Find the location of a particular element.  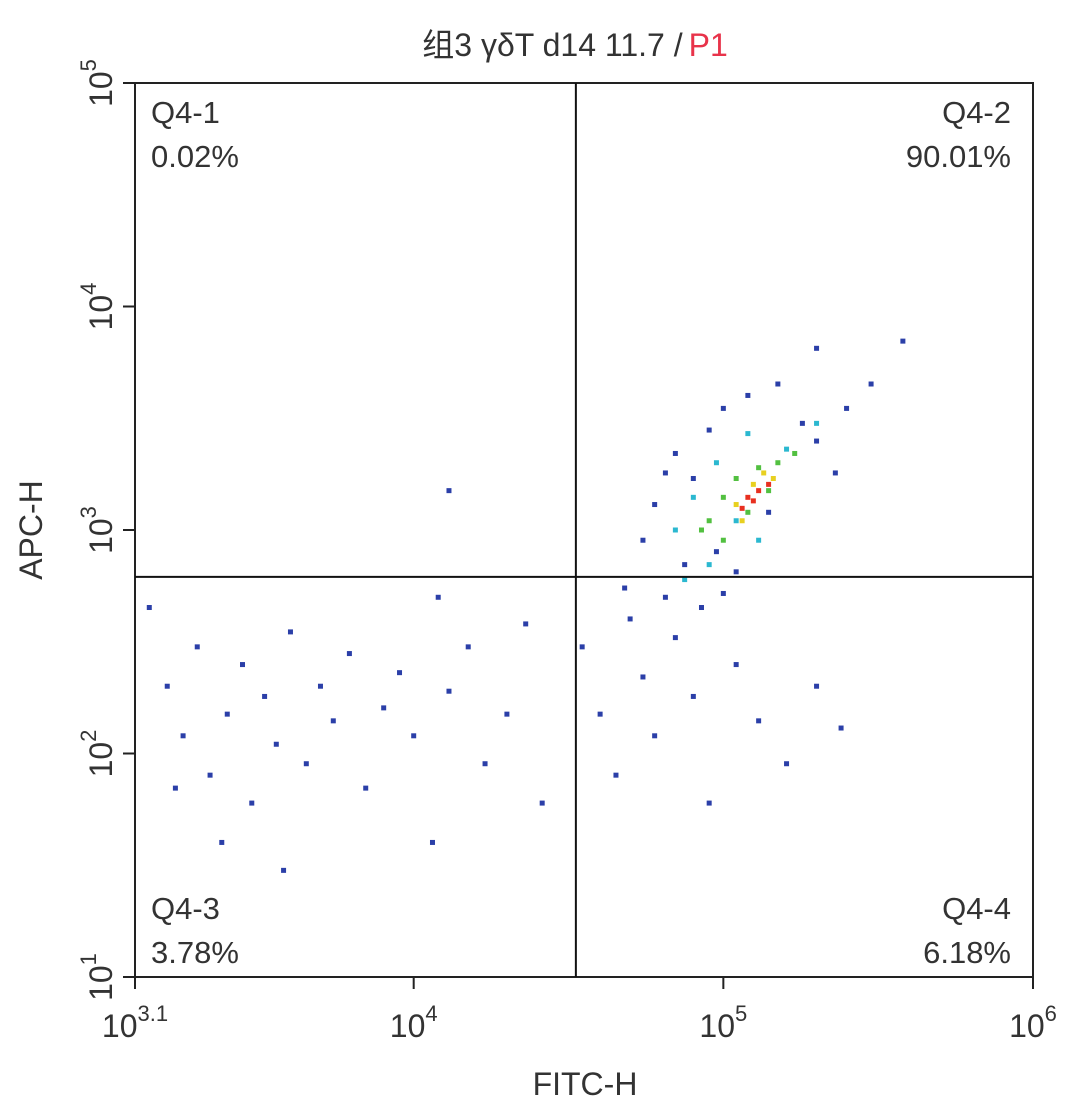

quadrant-name: Q4-2 is located at coordinates (976, 112).